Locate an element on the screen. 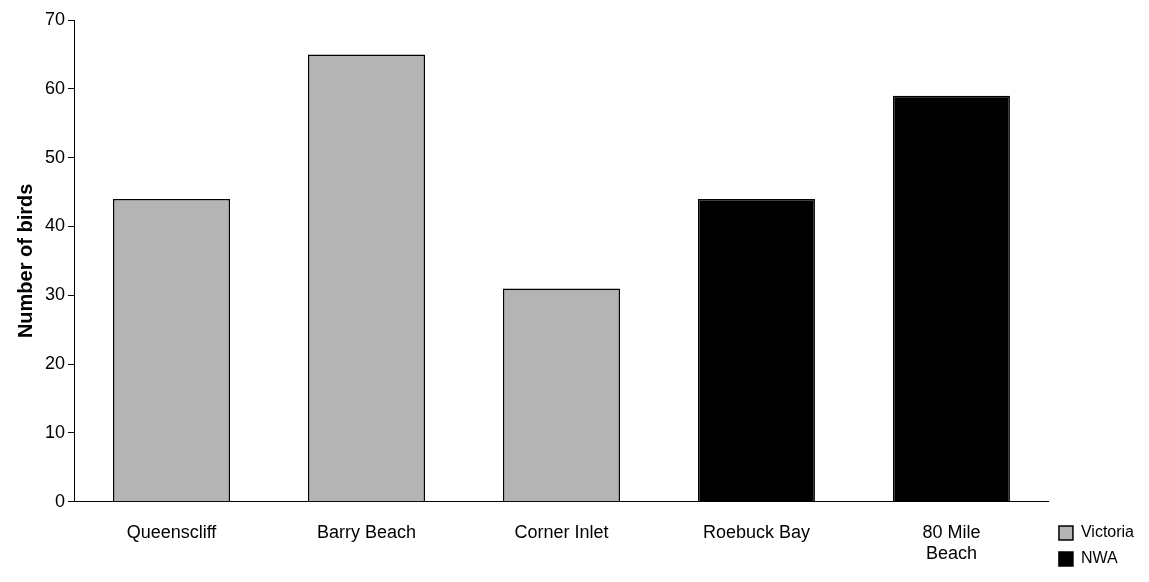 Image resolution: width=1149 pixels, height=582 pixels. y-tick-label: 70 is located at coordinates (55, 18).